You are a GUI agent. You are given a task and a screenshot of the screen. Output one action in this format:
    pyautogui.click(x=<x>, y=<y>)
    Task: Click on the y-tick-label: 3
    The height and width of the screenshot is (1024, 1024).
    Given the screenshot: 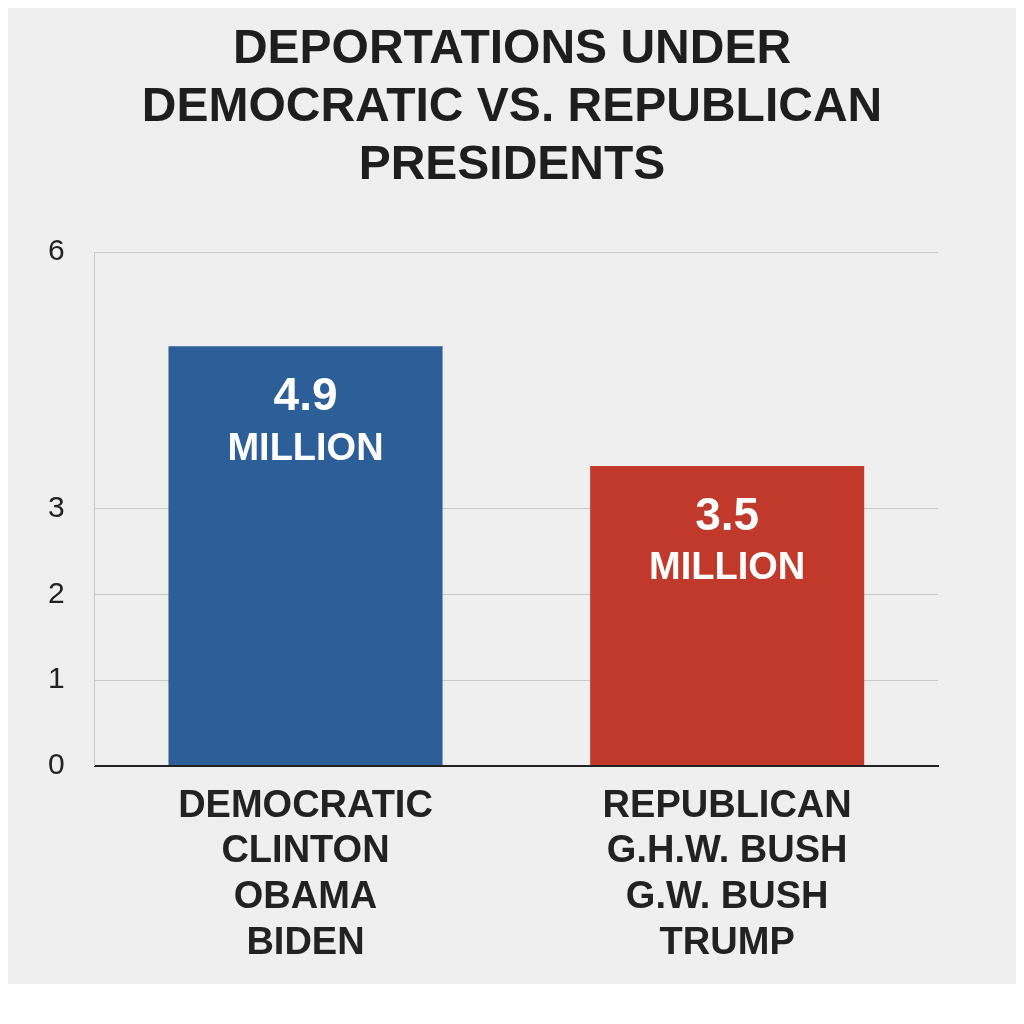 What is the action you would take?
    pyautogui.click(x=56, y=507)
    